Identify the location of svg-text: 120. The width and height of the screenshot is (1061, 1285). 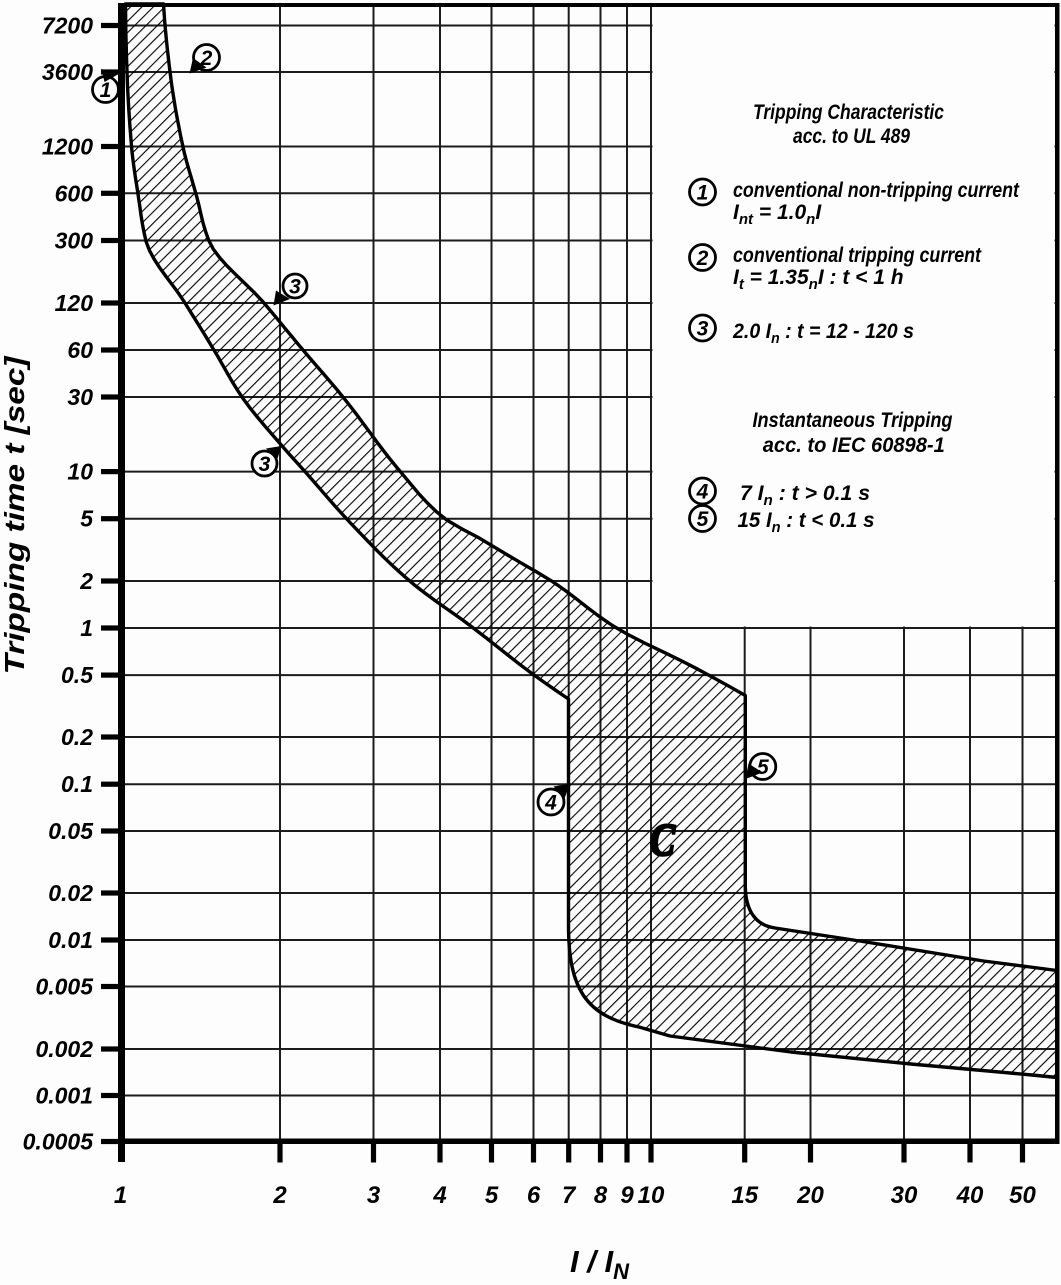
(74, 303).